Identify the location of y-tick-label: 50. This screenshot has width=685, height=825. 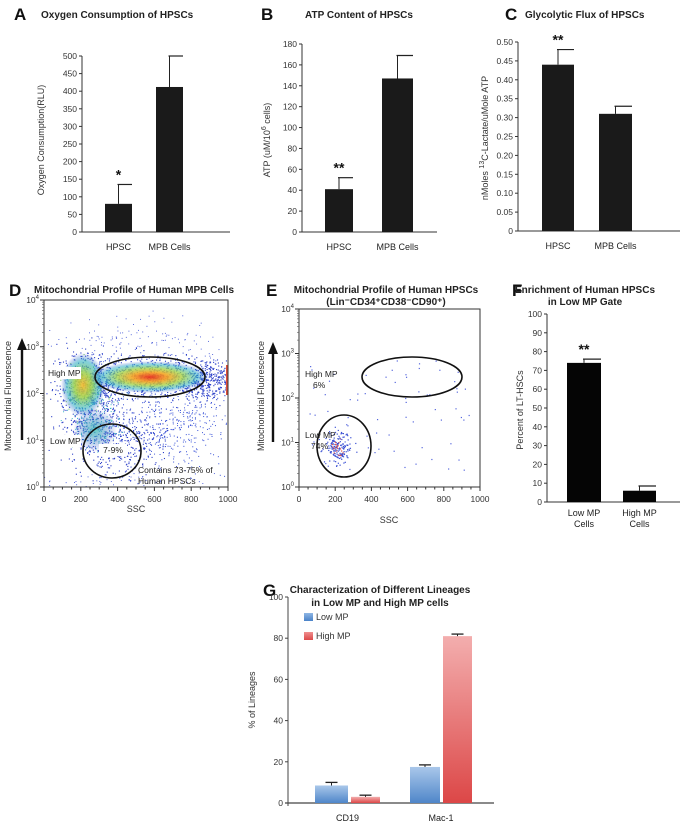
(73, 214).